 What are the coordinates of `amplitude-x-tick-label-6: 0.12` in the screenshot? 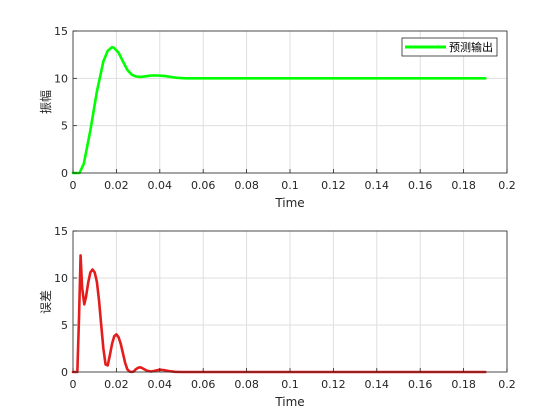 It's located at (333, 185).